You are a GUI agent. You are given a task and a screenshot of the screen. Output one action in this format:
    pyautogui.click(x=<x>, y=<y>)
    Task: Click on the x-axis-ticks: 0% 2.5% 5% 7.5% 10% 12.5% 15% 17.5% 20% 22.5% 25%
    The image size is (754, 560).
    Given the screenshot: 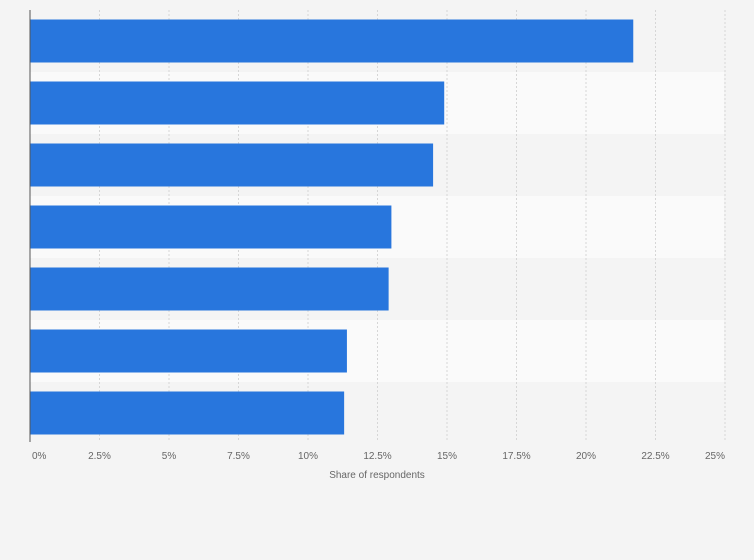 What is the action you would take?
    pyautogui.click(x=378, y=456)
    